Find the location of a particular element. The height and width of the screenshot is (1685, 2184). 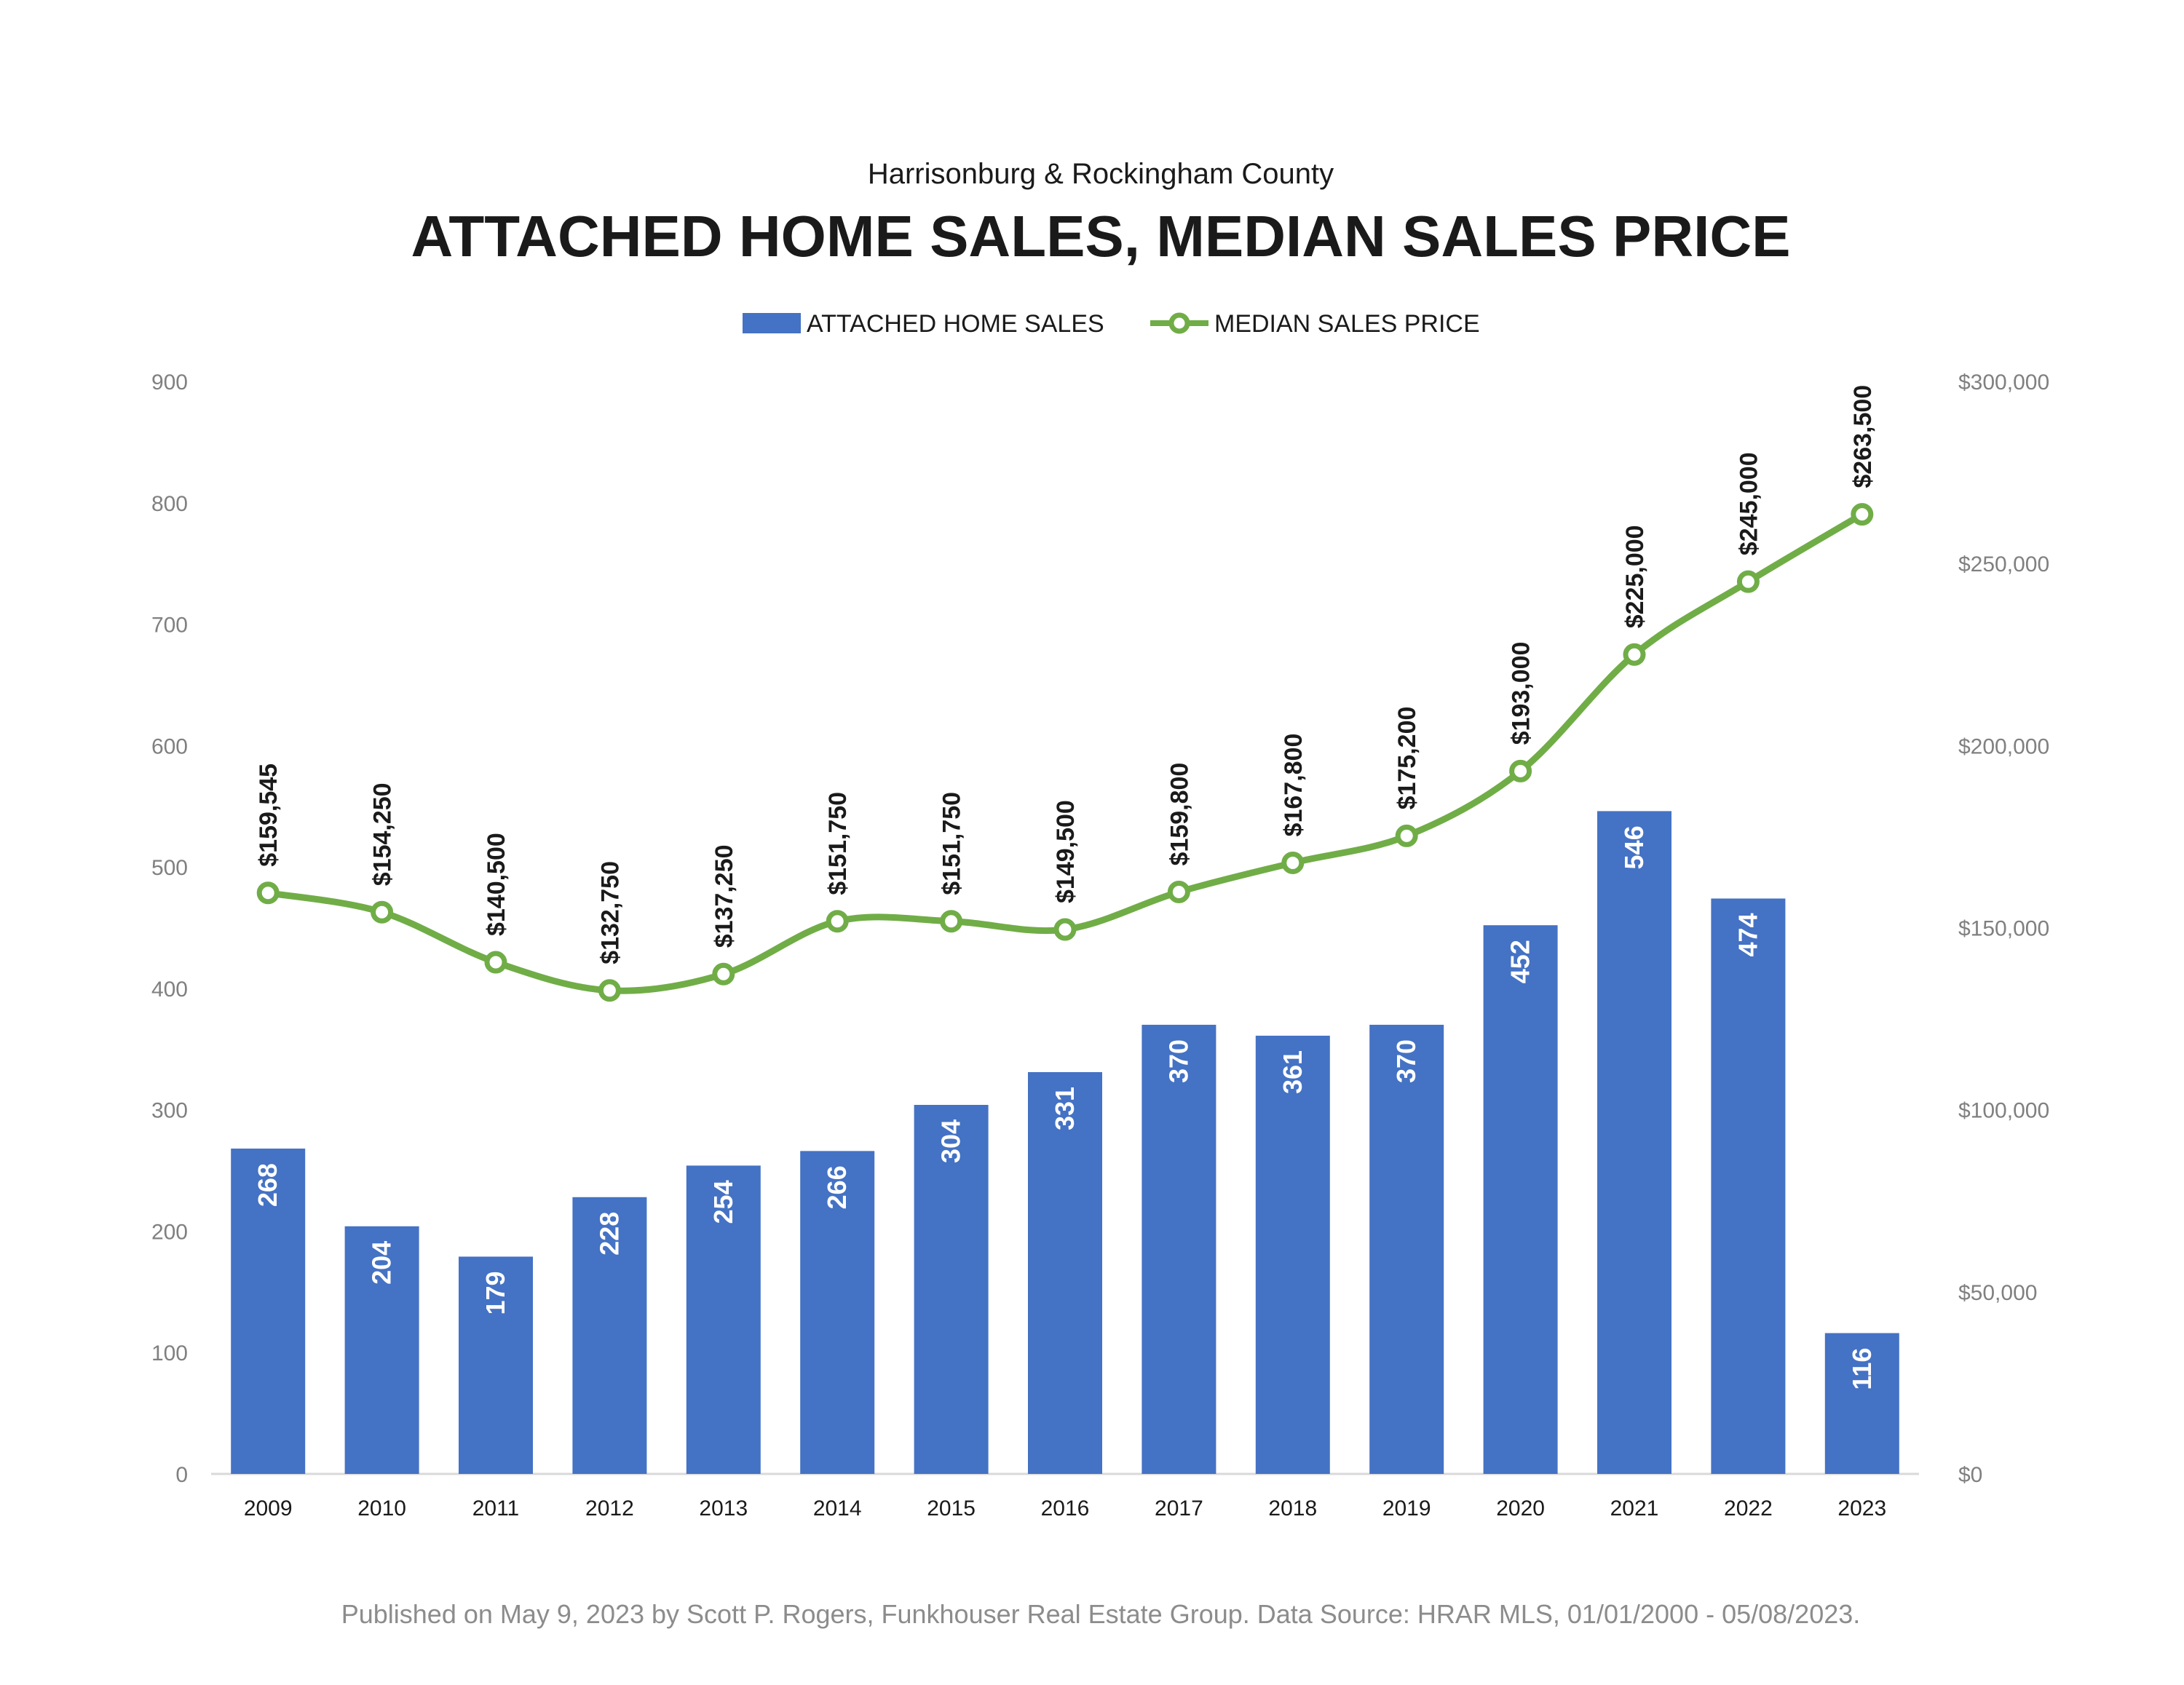

bar-data-label: 228 is located at coordinates (609, 1234).